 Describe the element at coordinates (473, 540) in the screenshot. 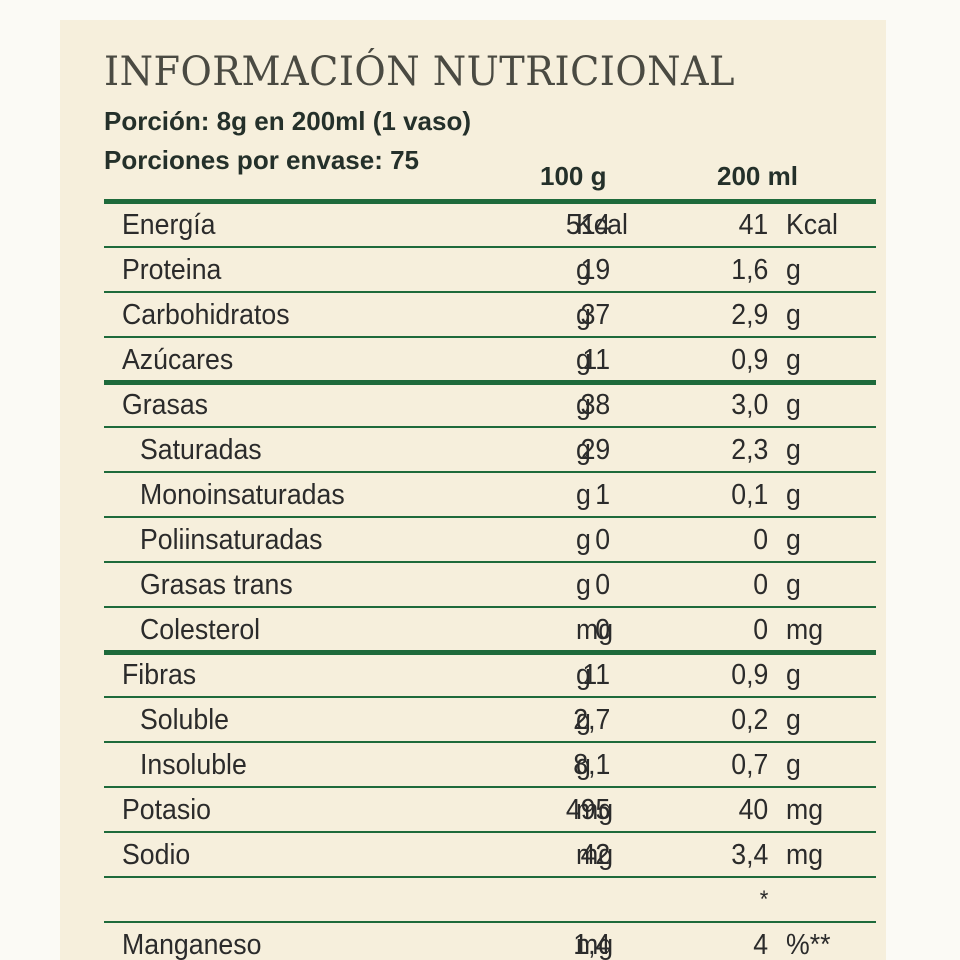

I see `nutrient-row-poliinsaturadas: Poliinsaturadas 0 g 0 g` at that location.